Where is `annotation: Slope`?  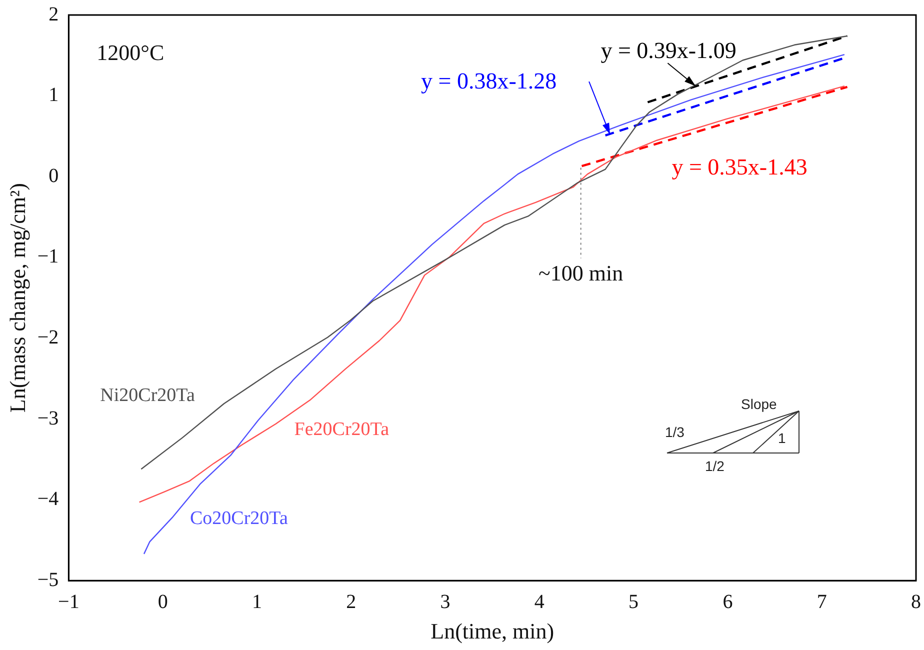 annotation: Slope is located at coordinates (759, 404).